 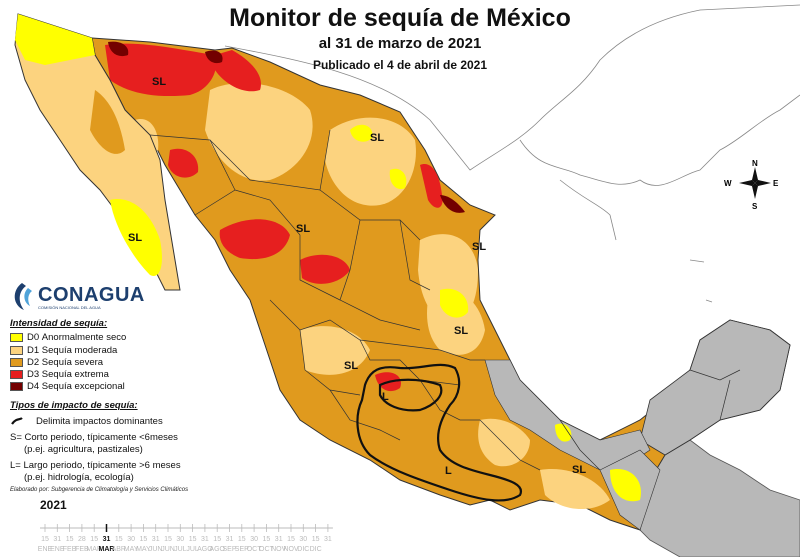 I want to click on legend-code: D2, so click(x=33, y=362).